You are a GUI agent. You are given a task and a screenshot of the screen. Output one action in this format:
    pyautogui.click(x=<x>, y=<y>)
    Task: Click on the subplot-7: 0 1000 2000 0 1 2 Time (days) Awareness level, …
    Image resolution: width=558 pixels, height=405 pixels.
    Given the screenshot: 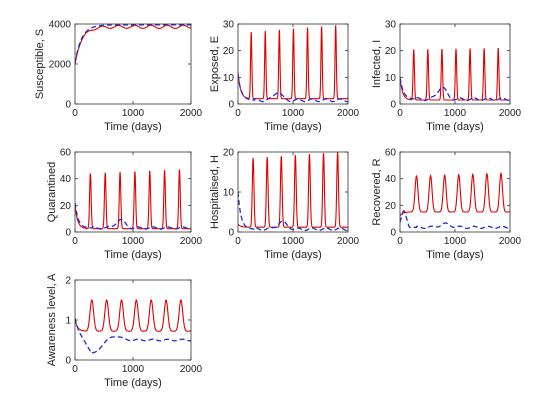 What is the action you would take?
    pyautogui.click(x=124, y=331)
    